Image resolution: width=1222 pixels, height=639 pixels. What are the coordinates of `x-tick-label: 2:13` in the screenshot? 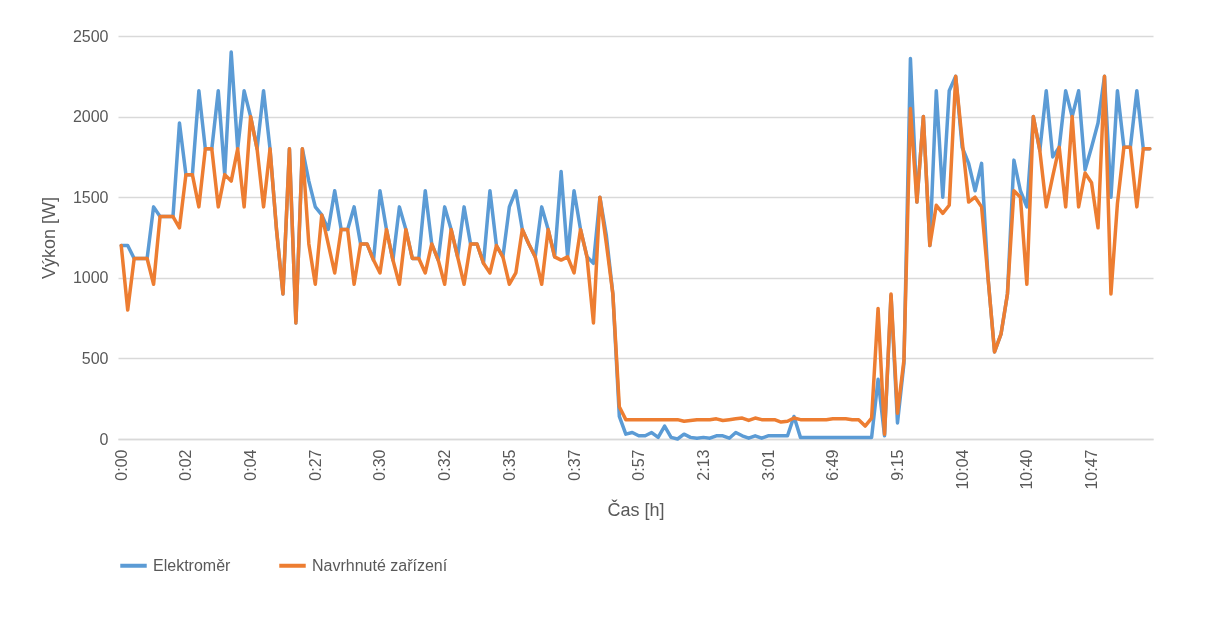 It's located at (703, 465).